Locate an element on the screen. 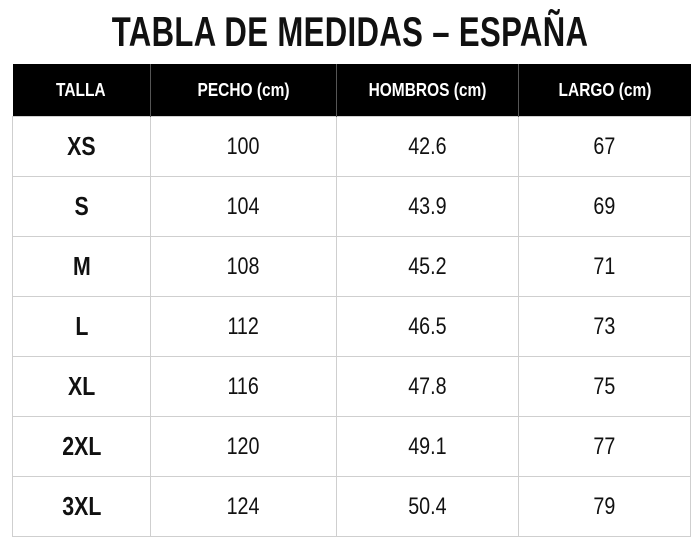 The width and height of the screenshot is (700, 560). header-text: PECHO (cm) is located at coordinates (243, 89).